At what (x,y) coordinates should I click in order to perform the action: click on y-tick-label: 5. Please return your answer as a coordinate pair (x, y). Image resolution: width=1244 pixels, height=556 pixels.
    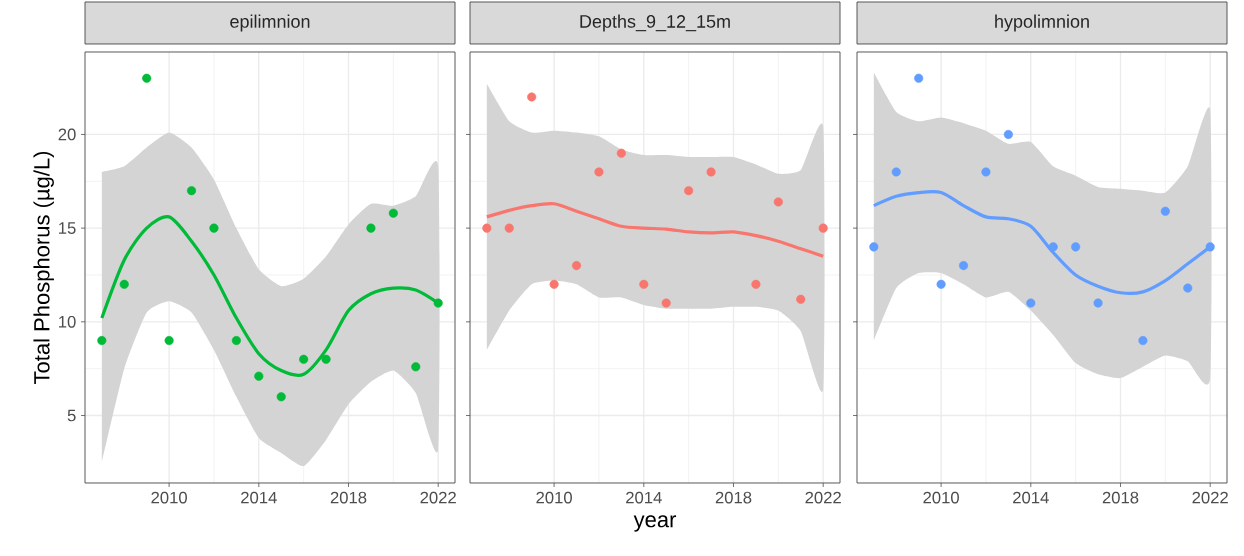
    Looking at the image, I should click on (71, 415).